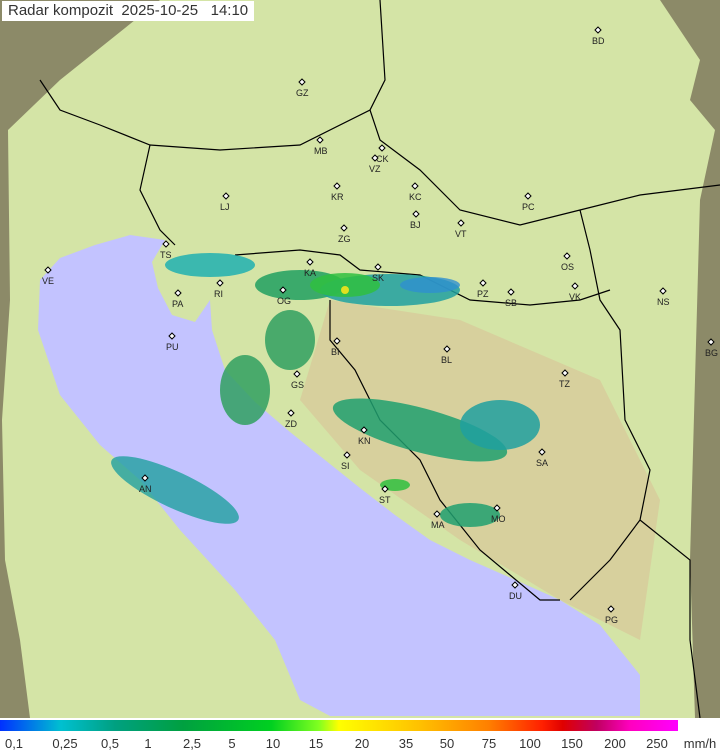  I want to click on city-lj: LJ, so click(225, 202).